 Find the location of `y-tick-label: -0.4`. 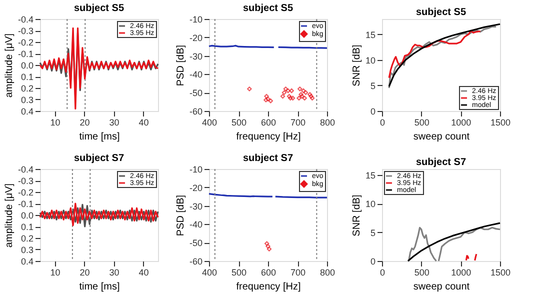

y-tick-label: -0.4 is located at coordinates (26, 19).